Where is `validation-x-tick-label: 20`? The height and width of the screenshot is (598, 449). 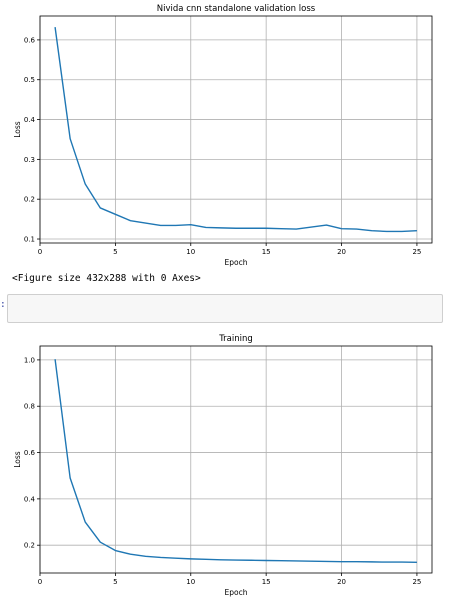 validation-x-tick-label: 20 is located at coordinates (341, 252).